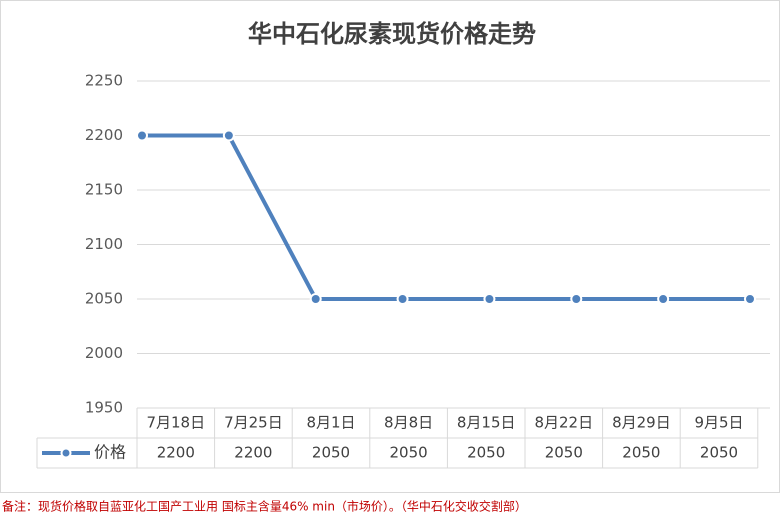 The height and width of the screenshot is (524, 783). I want to click on x-tick-label: 8月22日, so click(563, 423).